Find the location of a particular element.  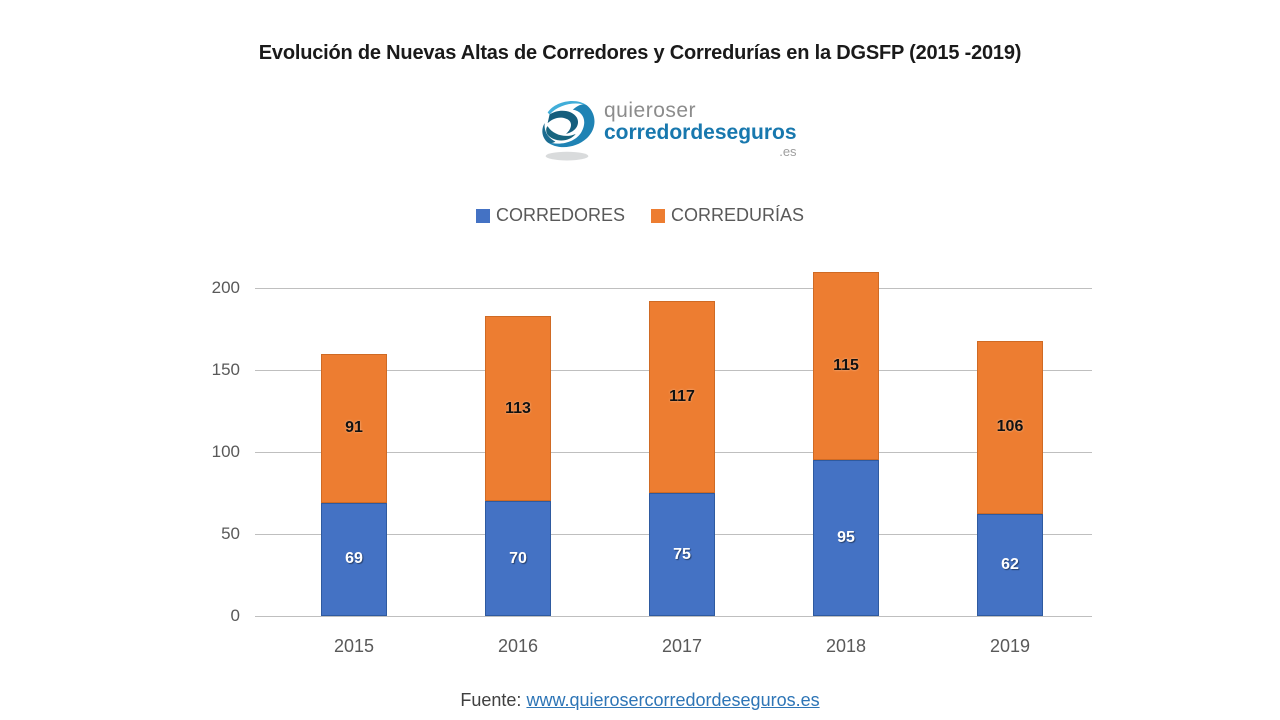

y-axis-tick-label: 50 is located at coordinates (230, 533).